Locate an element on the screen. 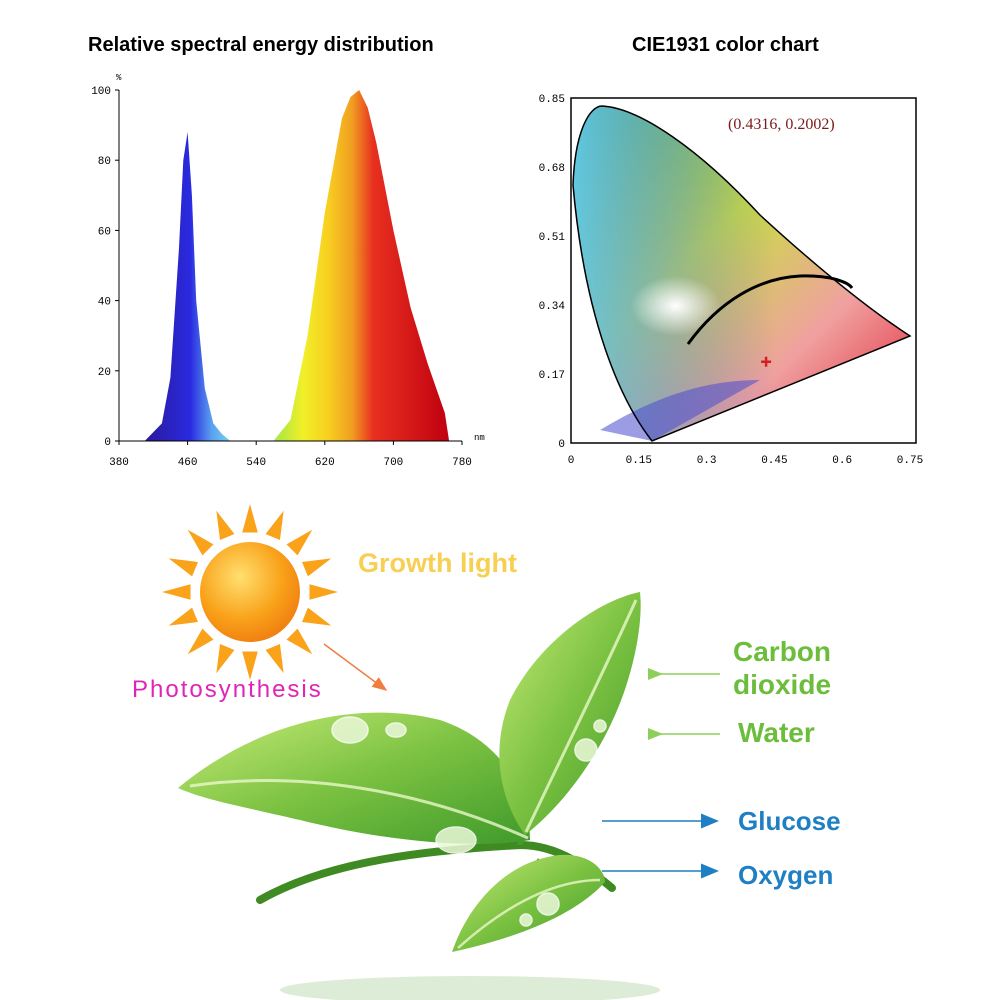 The height and width of the screenshot is (1000, 1000). sun-rays is located at coordinates (250, 592).